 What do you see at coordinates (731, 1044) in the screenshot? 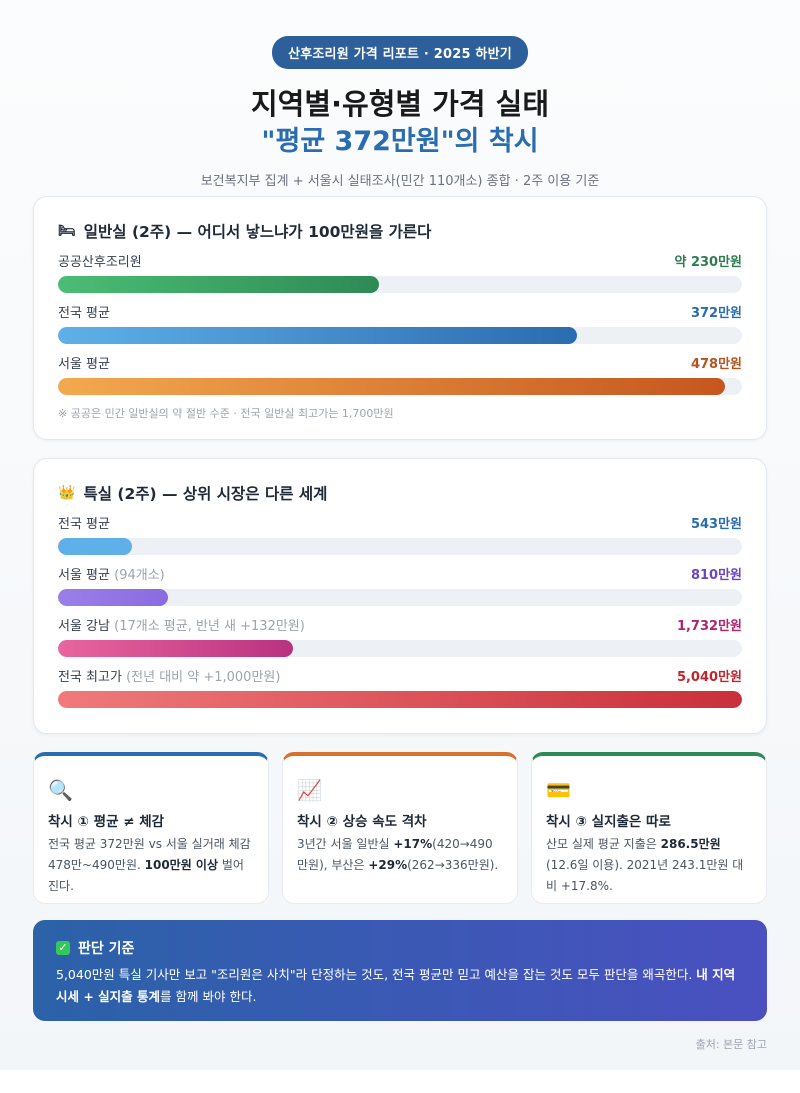
I see `source-note: 출처: 본문 참고` at bounding box center [731, 1044].